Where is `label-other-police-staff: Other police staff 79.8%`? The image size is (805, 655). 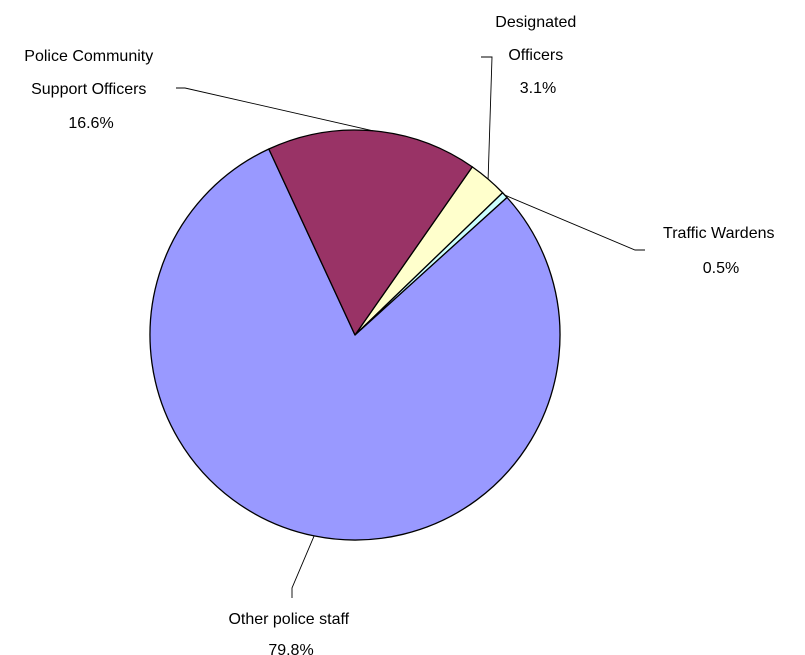 label-other-police-staff: Other police staff 79.8% is located at coordinates (290, 633).